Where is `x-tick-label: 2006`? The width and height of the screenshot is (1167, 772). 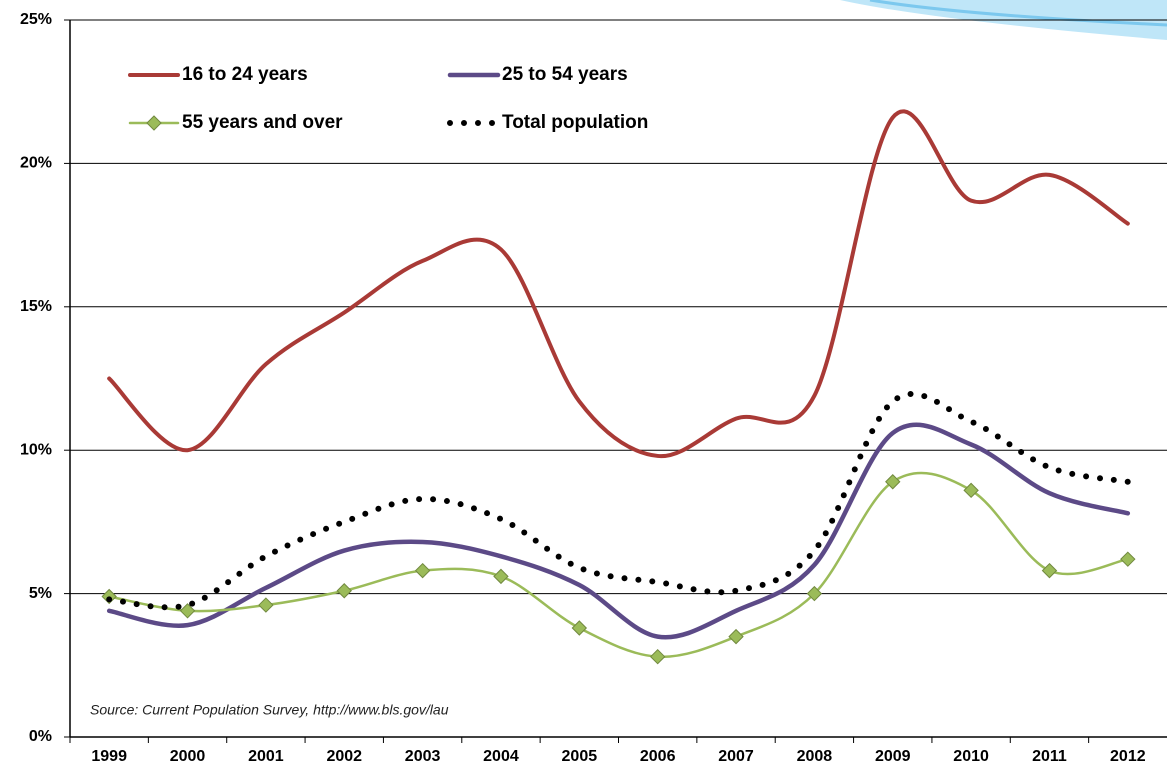 x-tick-label: 2006 is located at coordinates (658, 756).